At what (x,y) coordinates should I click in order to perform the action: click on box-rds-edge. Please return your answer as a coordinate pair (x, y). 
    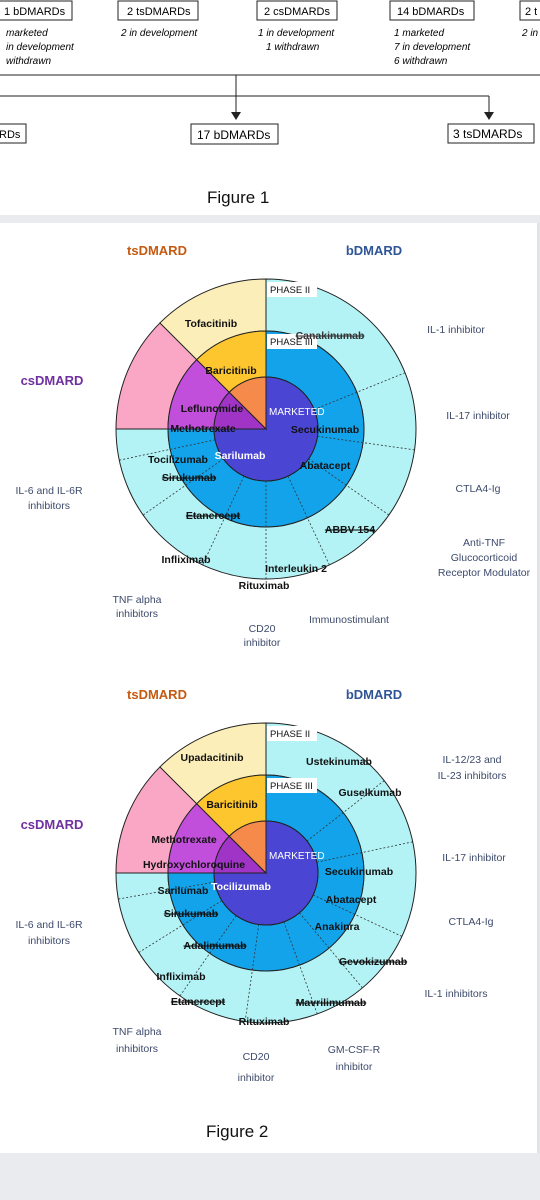
    Looking at the image, I should click on (13, 133).